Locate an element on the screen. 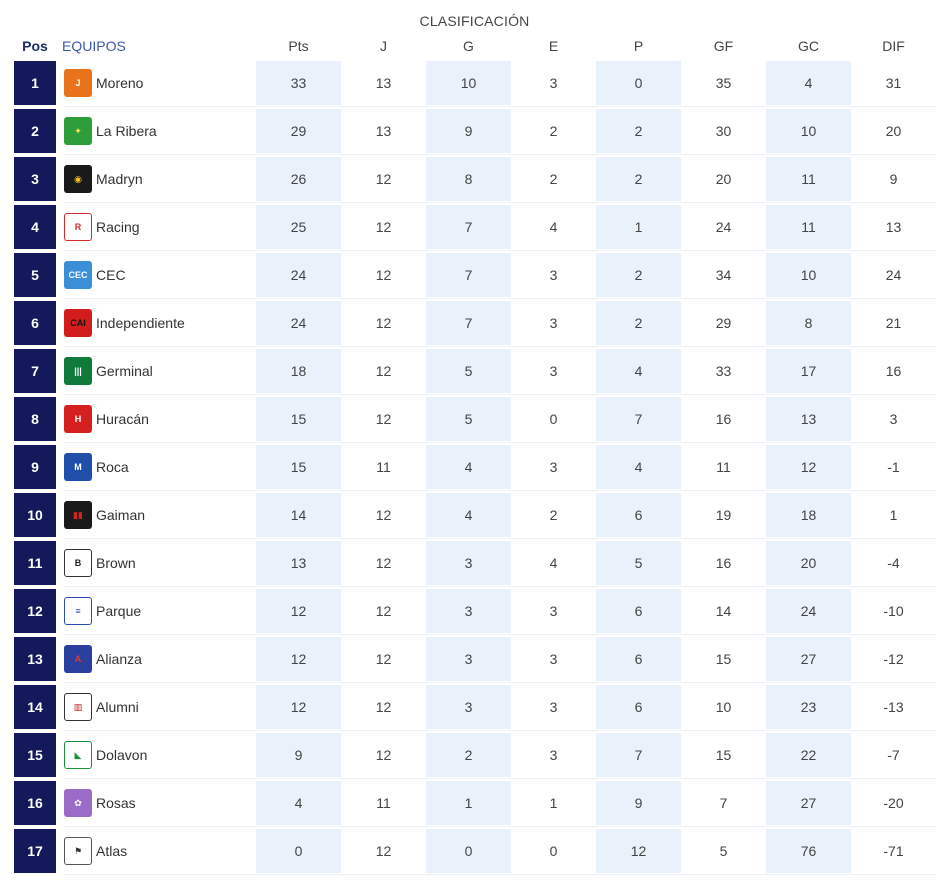  table-row: 9 M Roca 15 11 4 3 4 11 12 -1 is located at coordinates (475, 467).